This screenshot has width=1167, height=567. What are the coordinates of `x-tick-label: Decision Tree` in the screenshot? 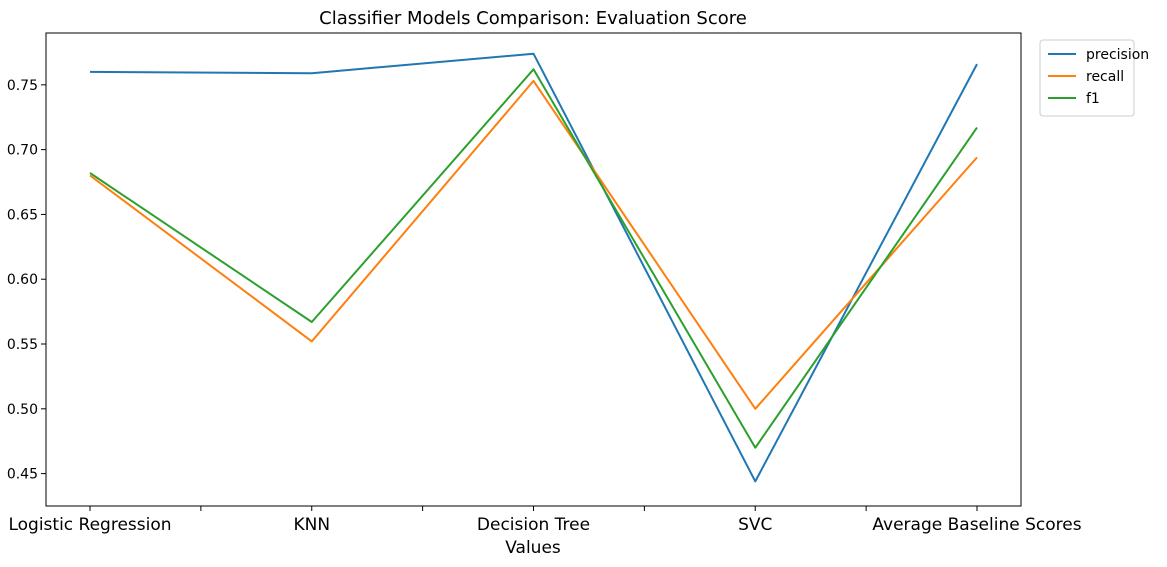 It's located at (533, 525).